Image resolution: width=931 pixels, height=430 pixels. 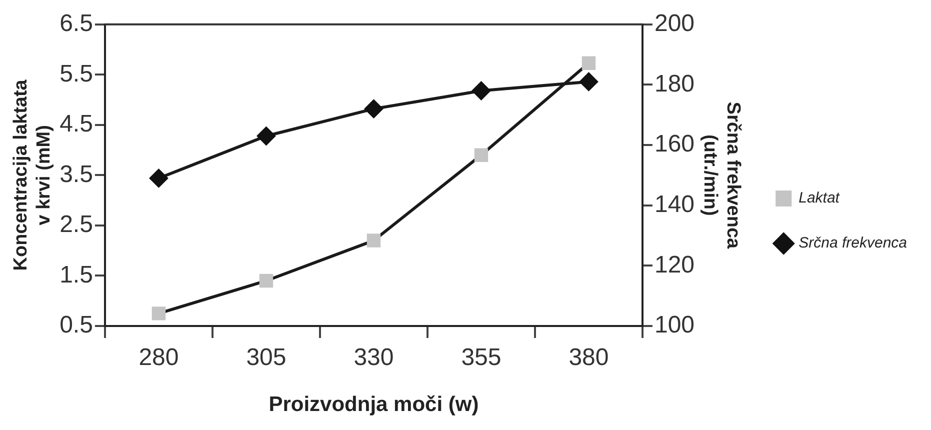 I want to click on x-tick-label: 355, so click(x=481, y=358).